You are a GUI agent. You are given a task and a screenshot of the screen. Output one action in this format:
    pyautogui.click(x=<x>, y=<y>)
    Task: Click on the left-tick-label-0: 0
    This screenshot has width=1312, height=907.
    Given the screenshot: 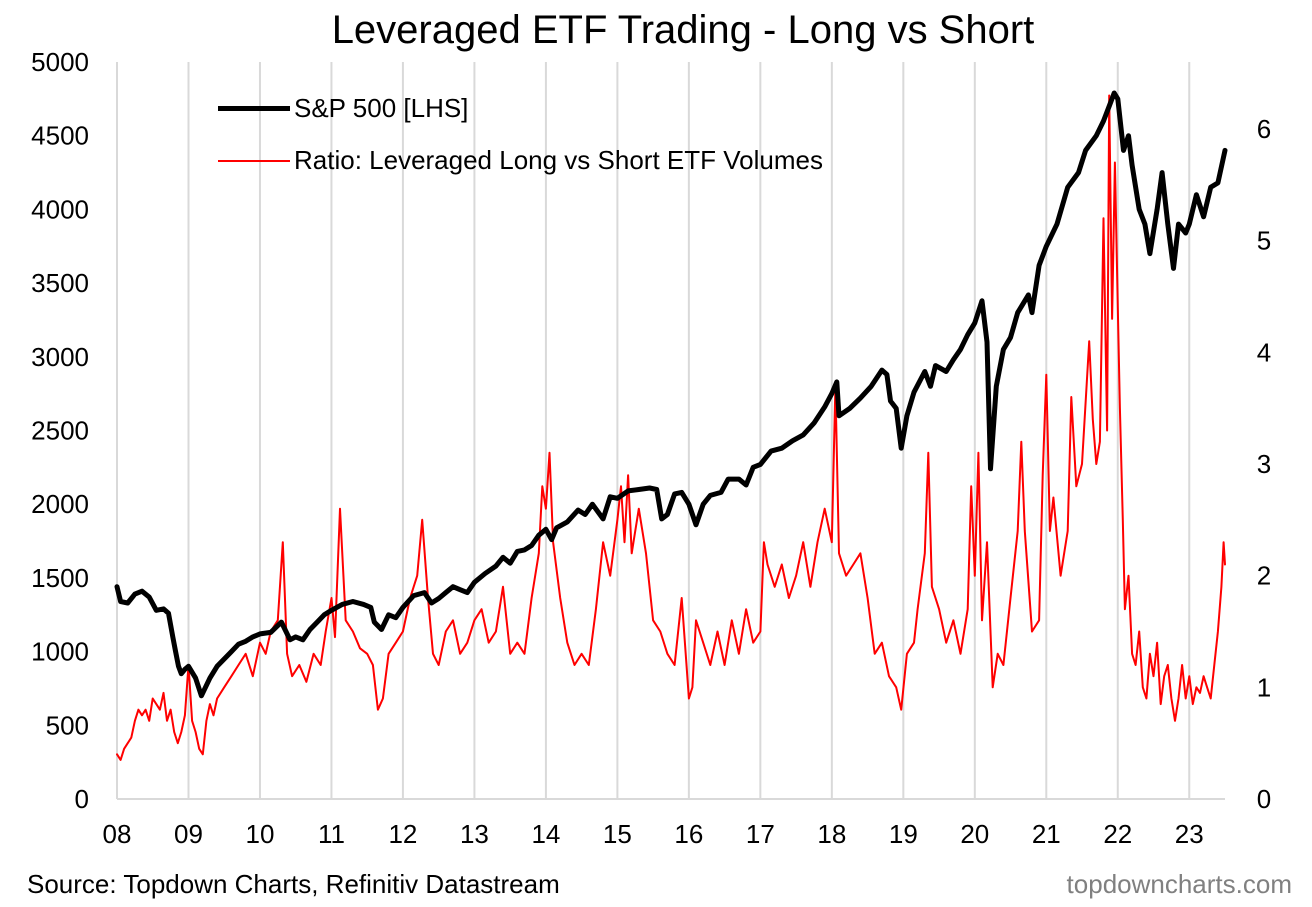 What is the action you would take?
    pyautogui.click(x=82, y=799)
    